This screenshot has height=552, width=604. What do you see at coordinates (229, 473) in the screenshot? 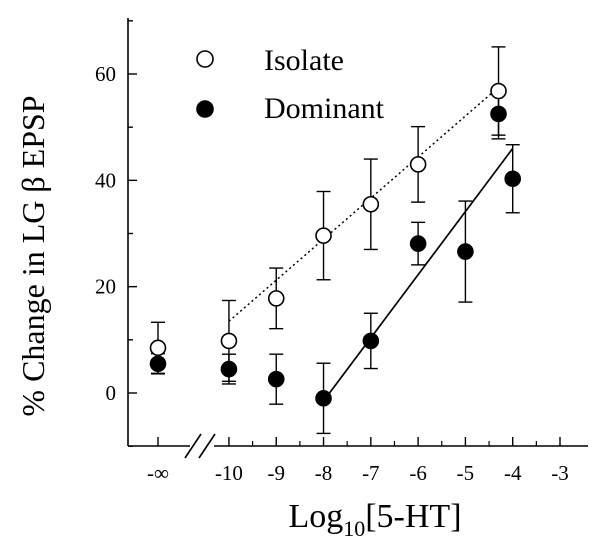
I see `x-tick-label: -10` at bounding box center [229, 473].